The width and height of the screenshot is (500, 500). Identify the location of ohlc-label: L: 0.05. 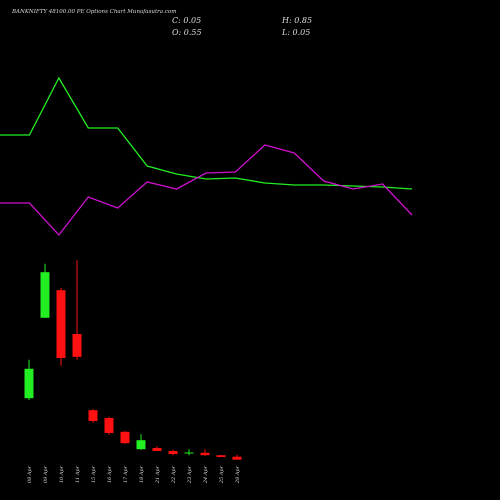
(295, 32).